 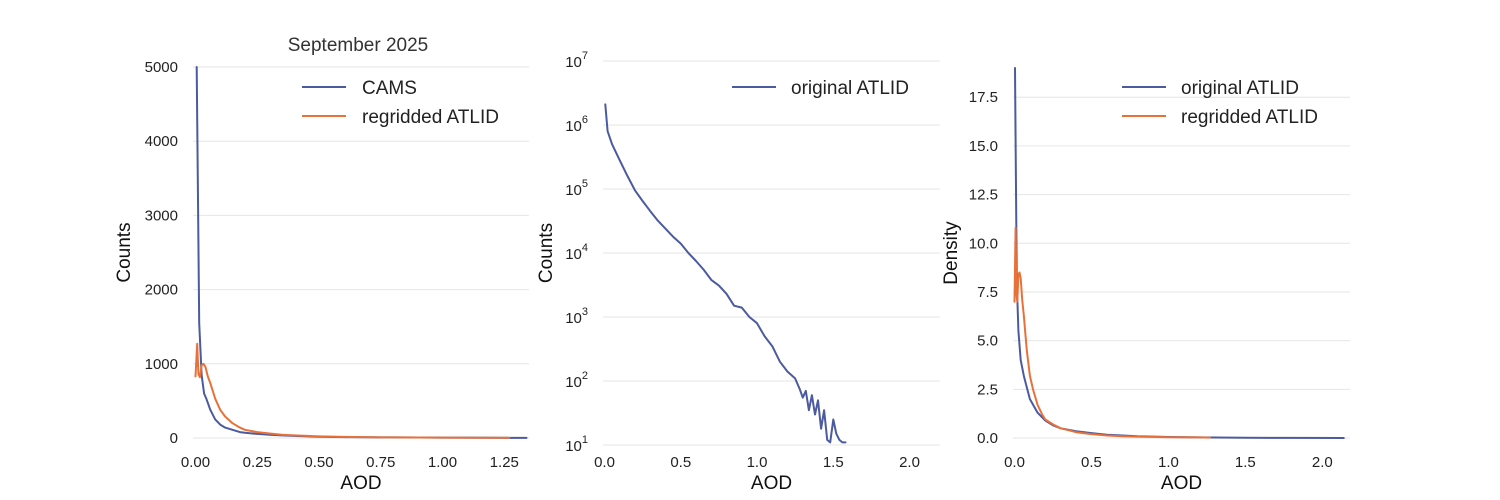 I want to click on y-tick-label: 10⁵, so click(x=576, y=188).